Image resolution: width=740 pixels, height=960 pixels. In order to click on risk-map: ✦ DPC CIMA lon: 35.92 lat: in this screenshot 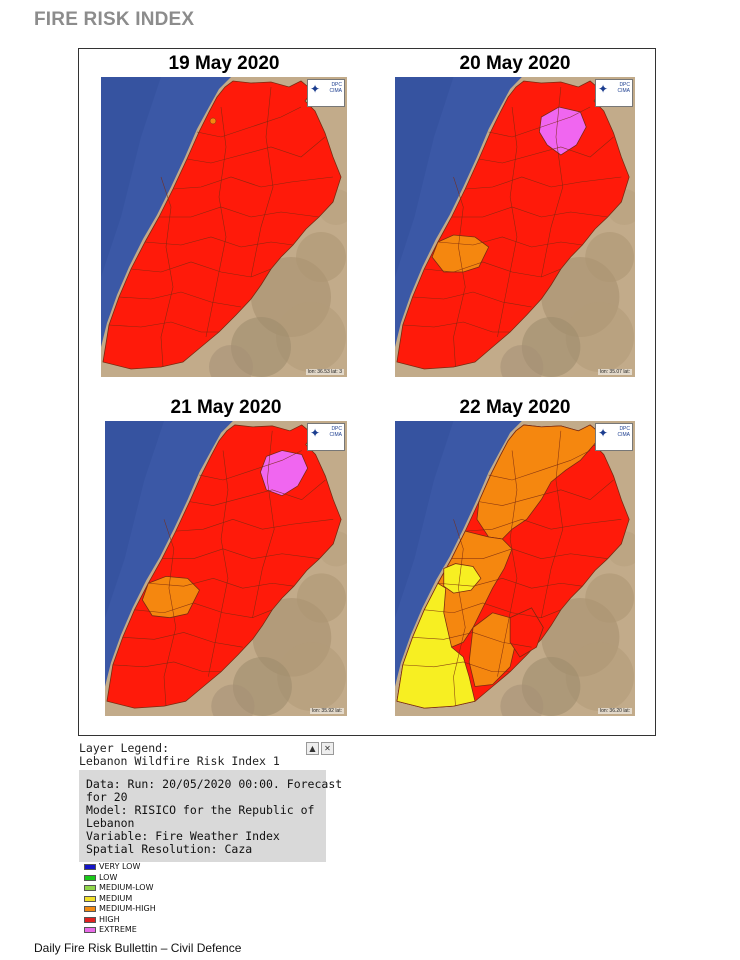, I will do `click(226, 568)`.